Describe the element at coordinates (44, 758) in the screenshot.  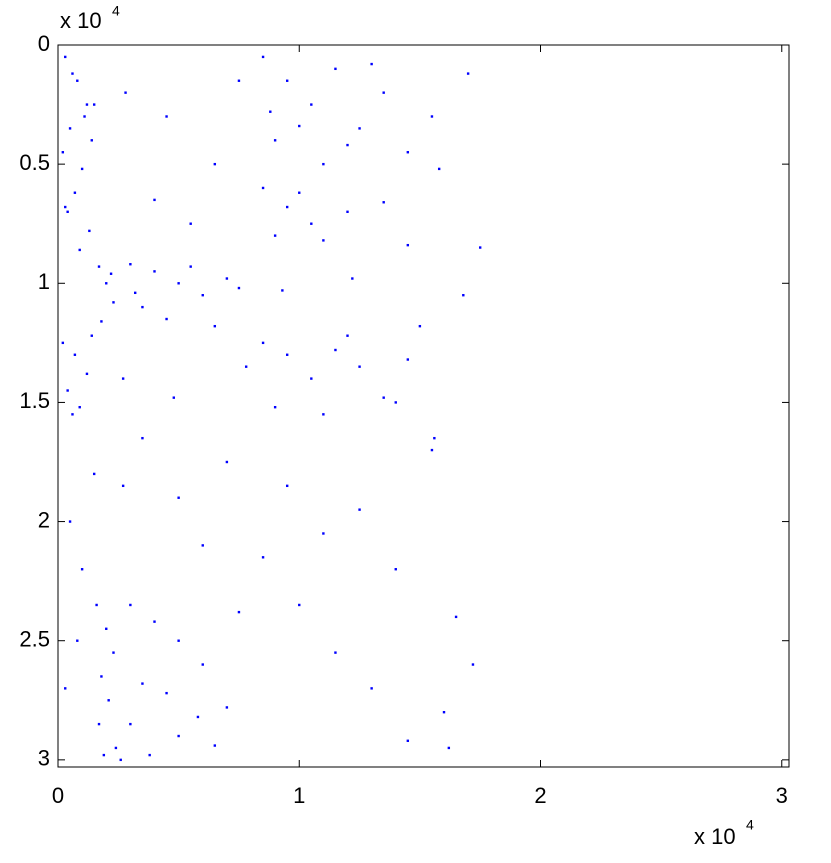
I see `y-tick-label: 3` at that location.